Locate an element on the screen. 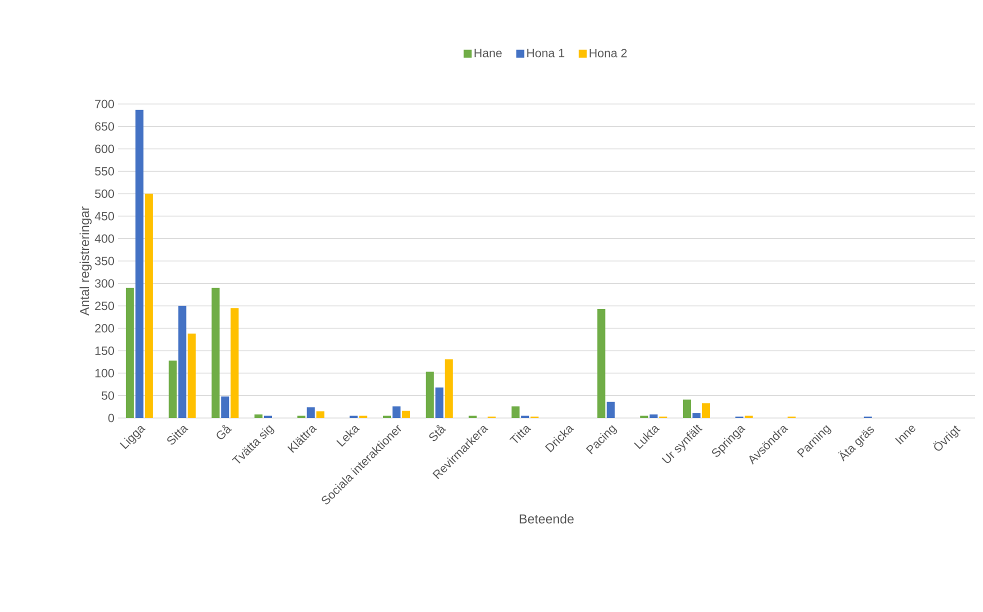 The image size is (983, 612). y-tick-label: 150 is located at coordinates (104, 350).